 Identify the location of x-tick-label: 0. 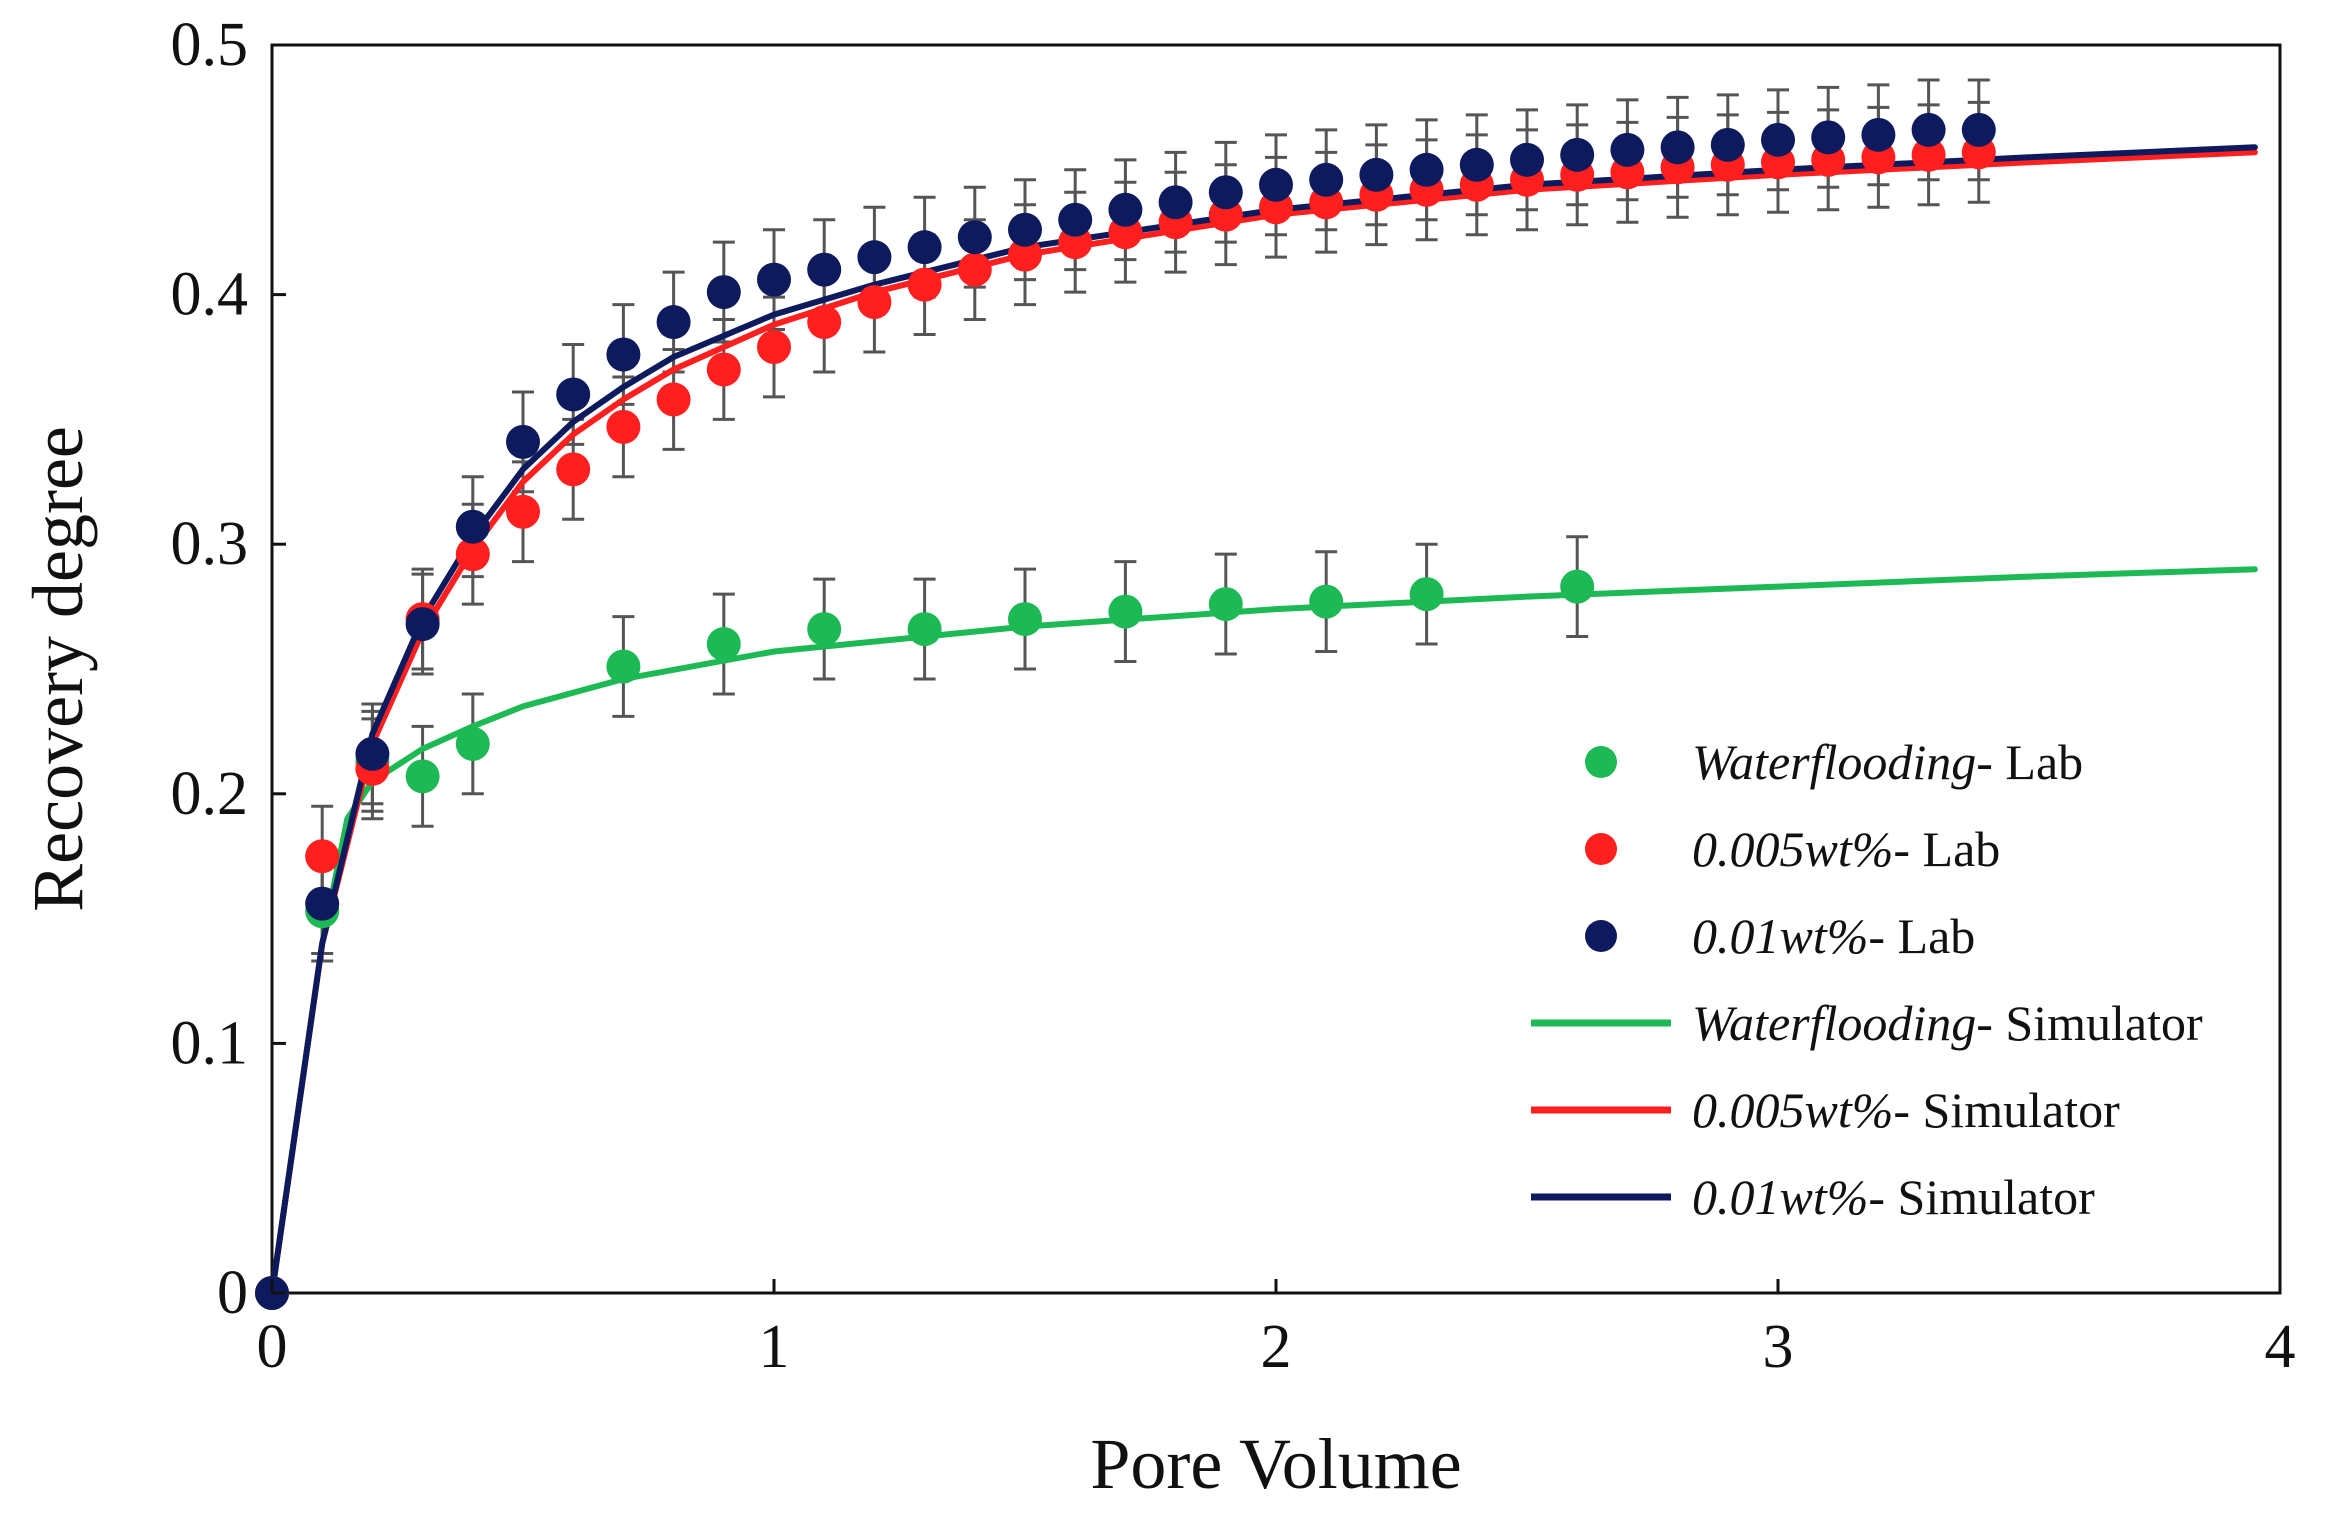
(272, 1347).